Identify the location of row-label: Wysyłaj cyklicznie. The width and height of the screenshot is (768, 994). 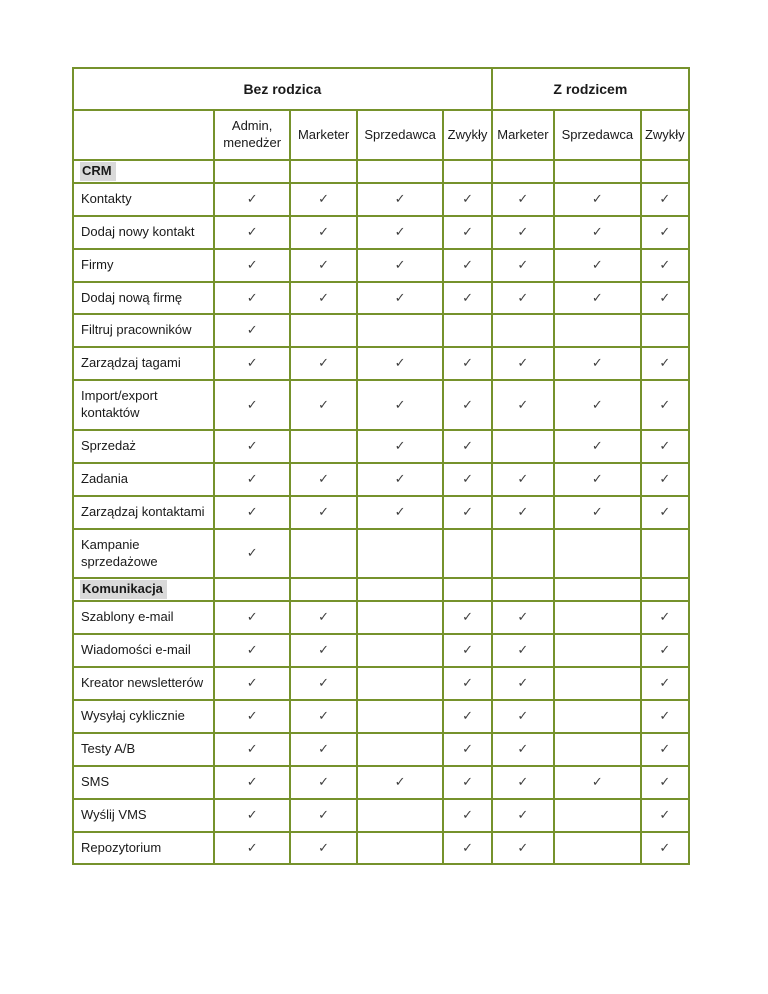
(143, 716).